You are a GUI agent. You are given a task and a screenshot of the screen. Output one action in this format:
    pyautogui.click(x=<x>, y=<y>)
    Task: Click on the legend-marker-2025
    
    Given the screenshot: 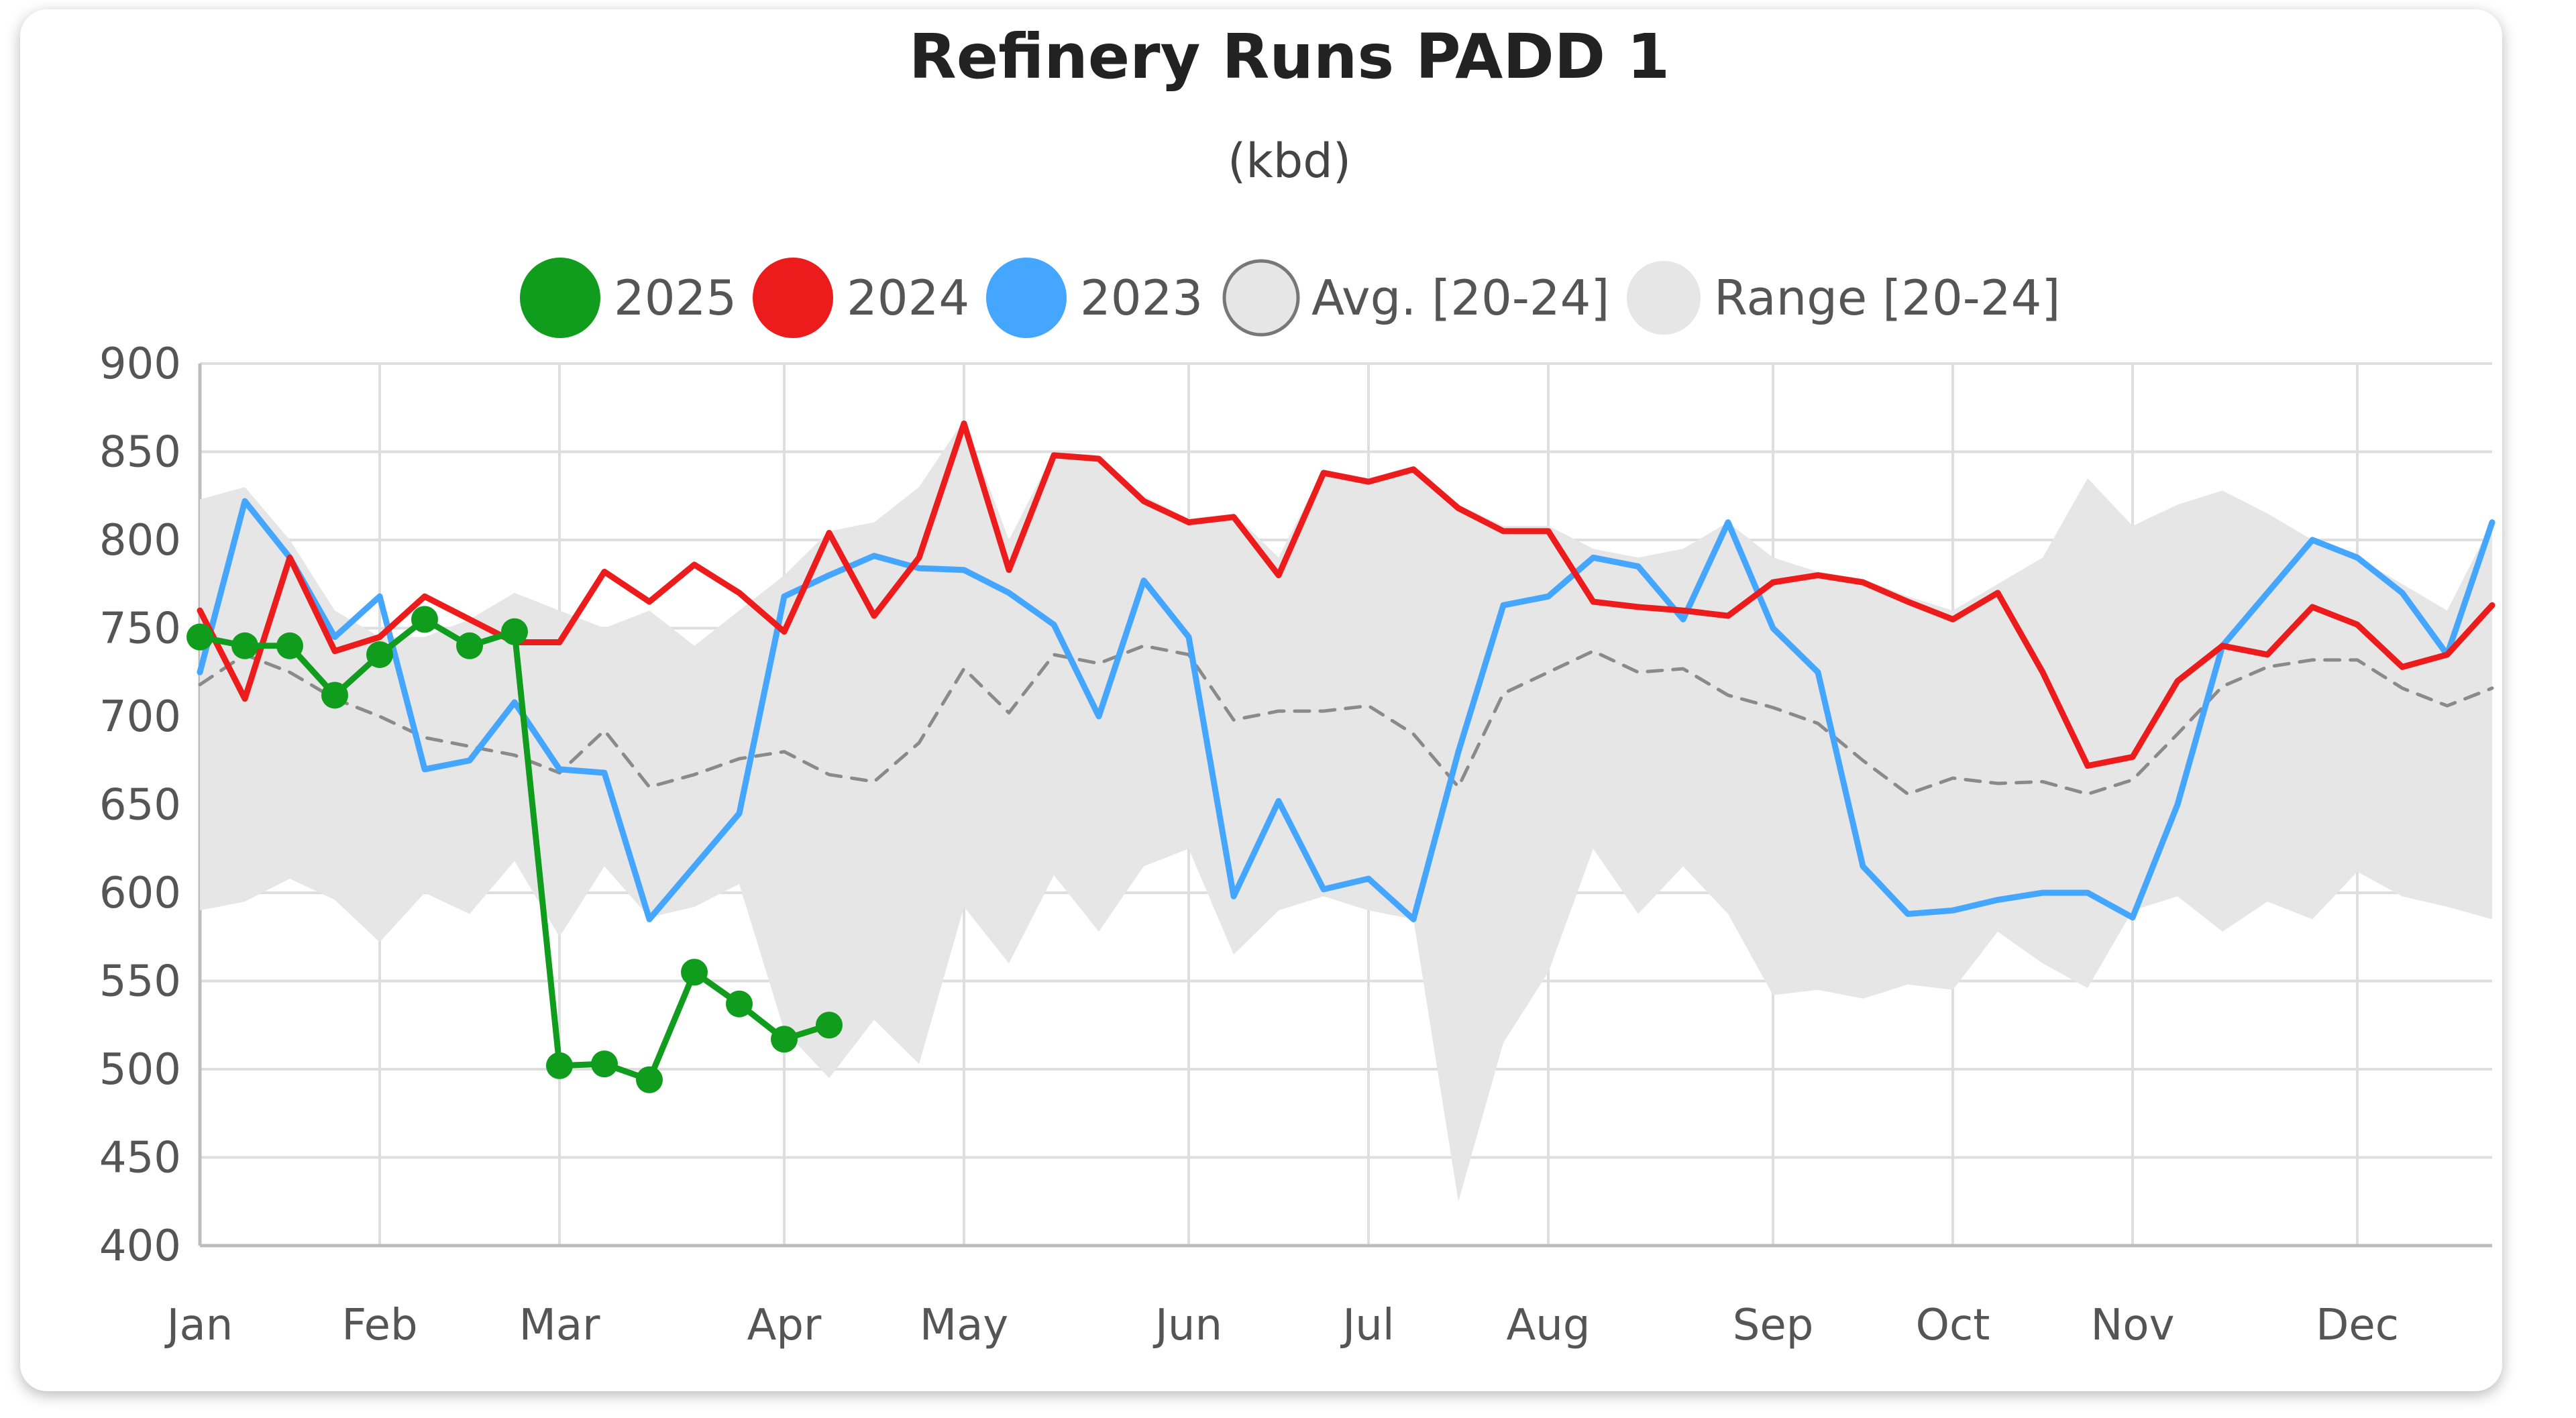 What is the action you would take?
    pyautogui.click(x=560, y=298)
    